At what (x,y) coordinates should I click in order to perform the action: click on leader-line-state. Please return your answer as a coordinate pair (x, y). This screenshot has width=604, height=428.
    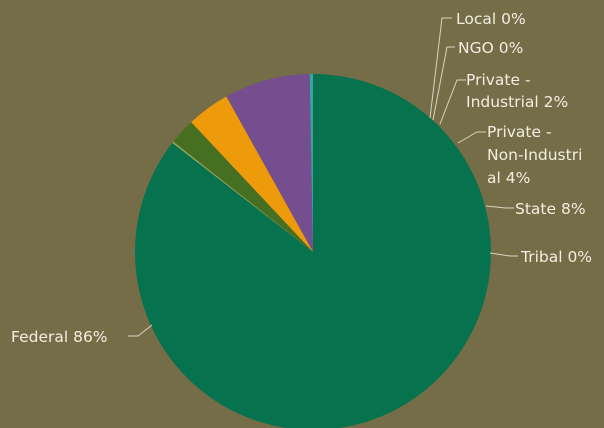
    Looking at the image, I should click on (499, 207).